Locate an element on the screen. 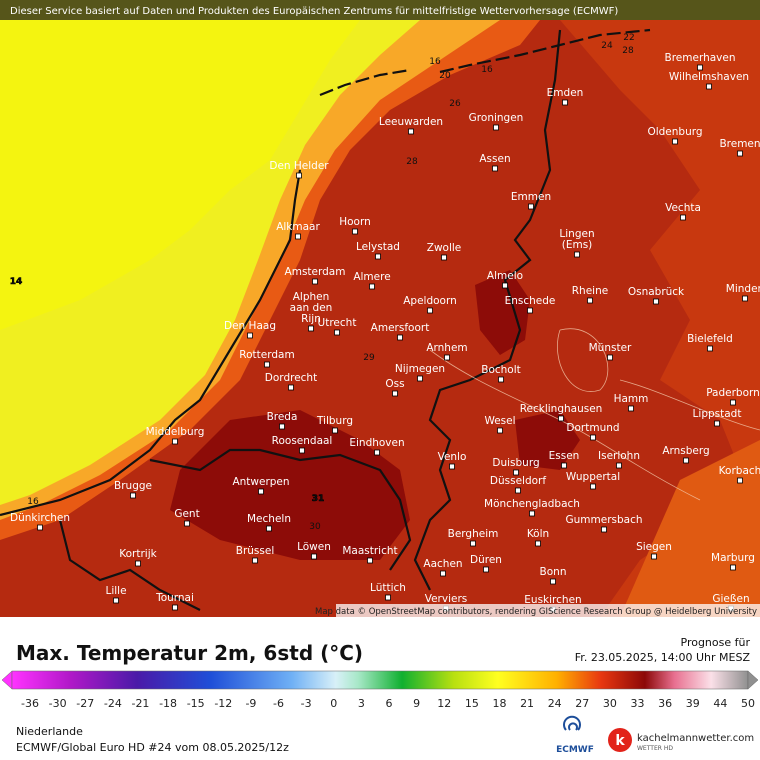 This screenshot has width=760, height=760. city-label: Aachen is located at coordinates (442, 564).